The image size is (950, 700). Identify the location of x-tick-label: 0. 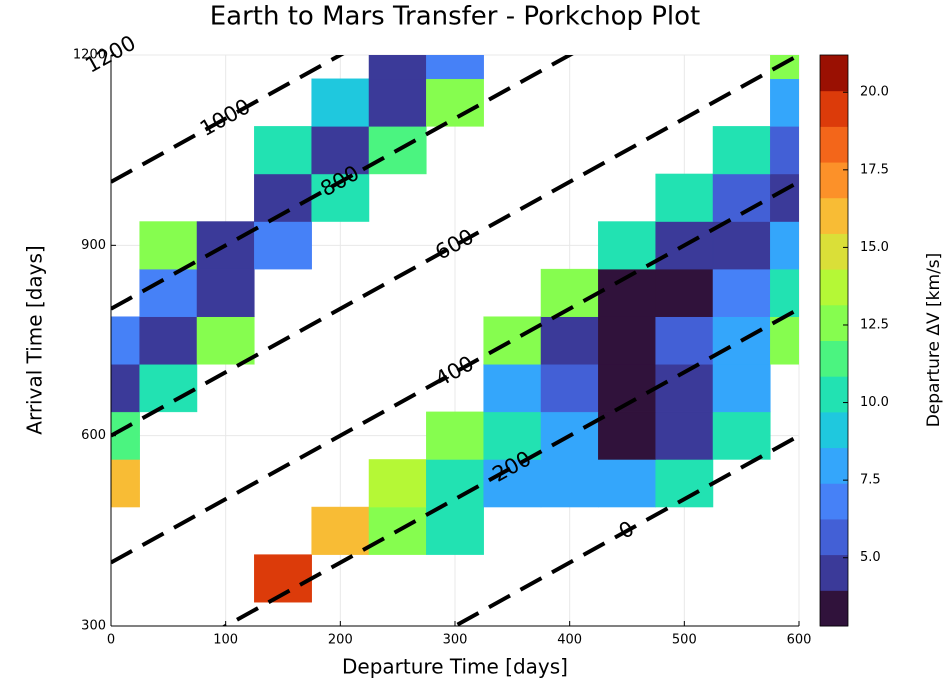
(111, 640).